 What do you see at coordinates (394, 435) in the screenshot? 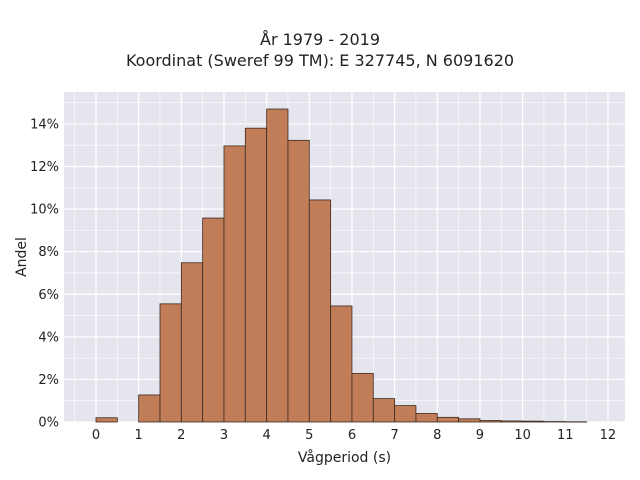
I see `x-tick-label: 7` at bounding box center [394, 435].